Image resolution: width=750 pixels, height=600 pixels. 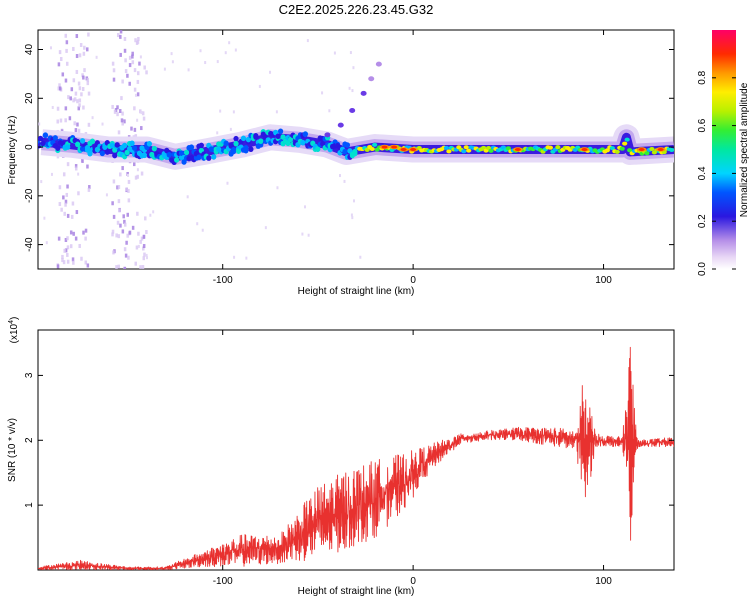 What do you see at coordinates (29, 505) in the screenshot?
I see `snr-y-tick-label: 1` at bounding box center [29, 505].